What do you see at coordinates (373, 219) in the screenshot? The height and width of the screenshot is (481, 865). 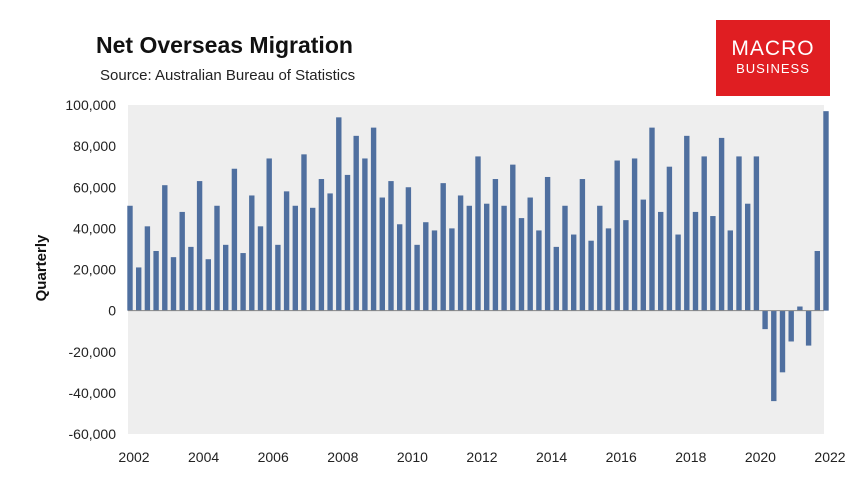 I see `bar-q29` at bounding box center [373, 219].